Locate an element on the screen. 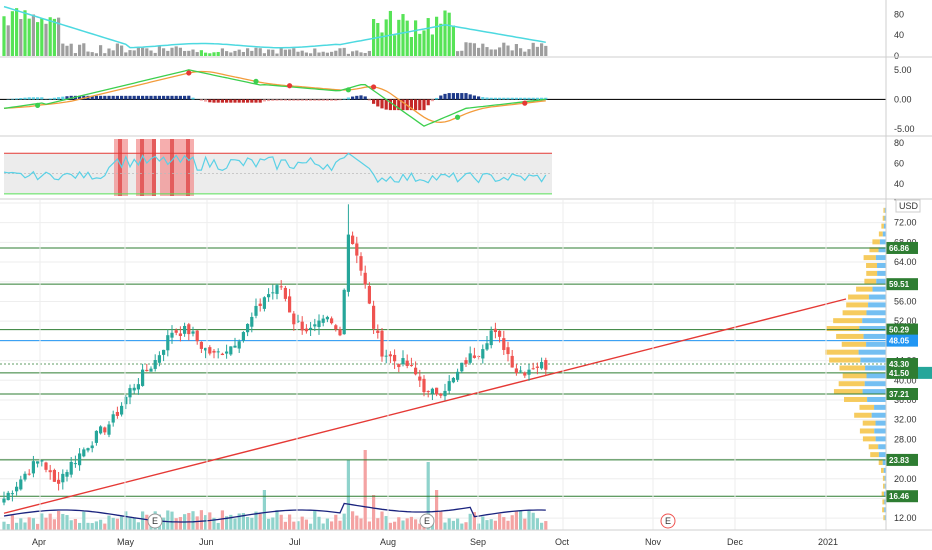  x-tick-label: Sep is located at coordinates (478, 542).